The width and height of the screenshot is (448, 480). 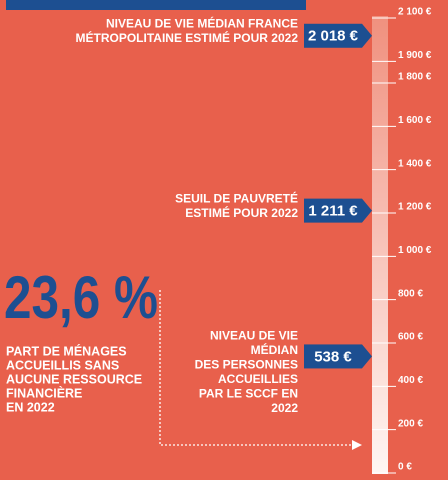 I want to click on annotation: ESTIMÉ POUR 2022, so click(x=241, y=212).